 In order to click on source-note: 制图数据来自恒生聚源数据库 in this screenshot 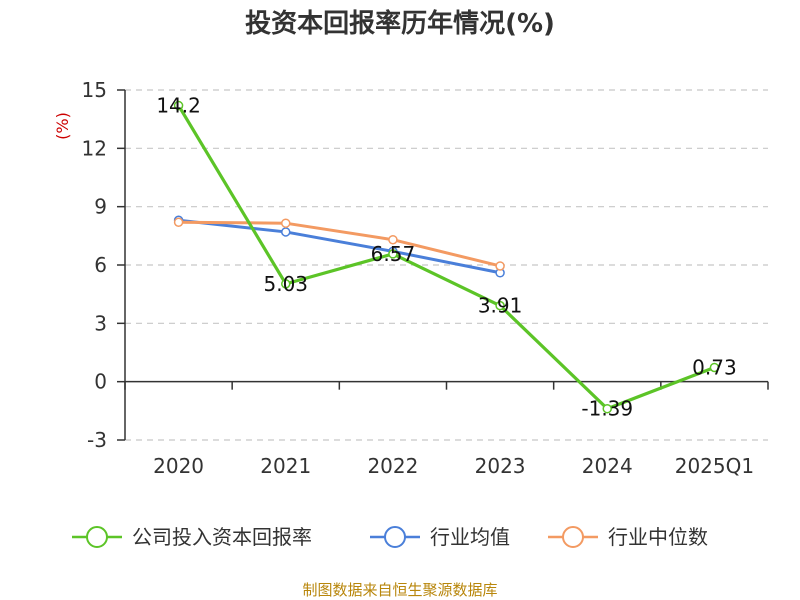, I will do `click(399, 590)`.